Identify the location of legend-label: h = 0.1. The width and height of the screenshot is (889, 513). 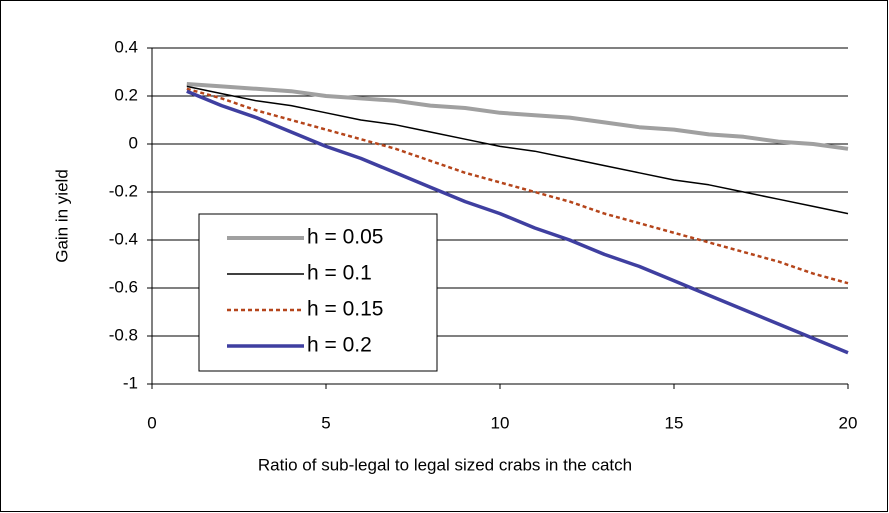
(339, 273).